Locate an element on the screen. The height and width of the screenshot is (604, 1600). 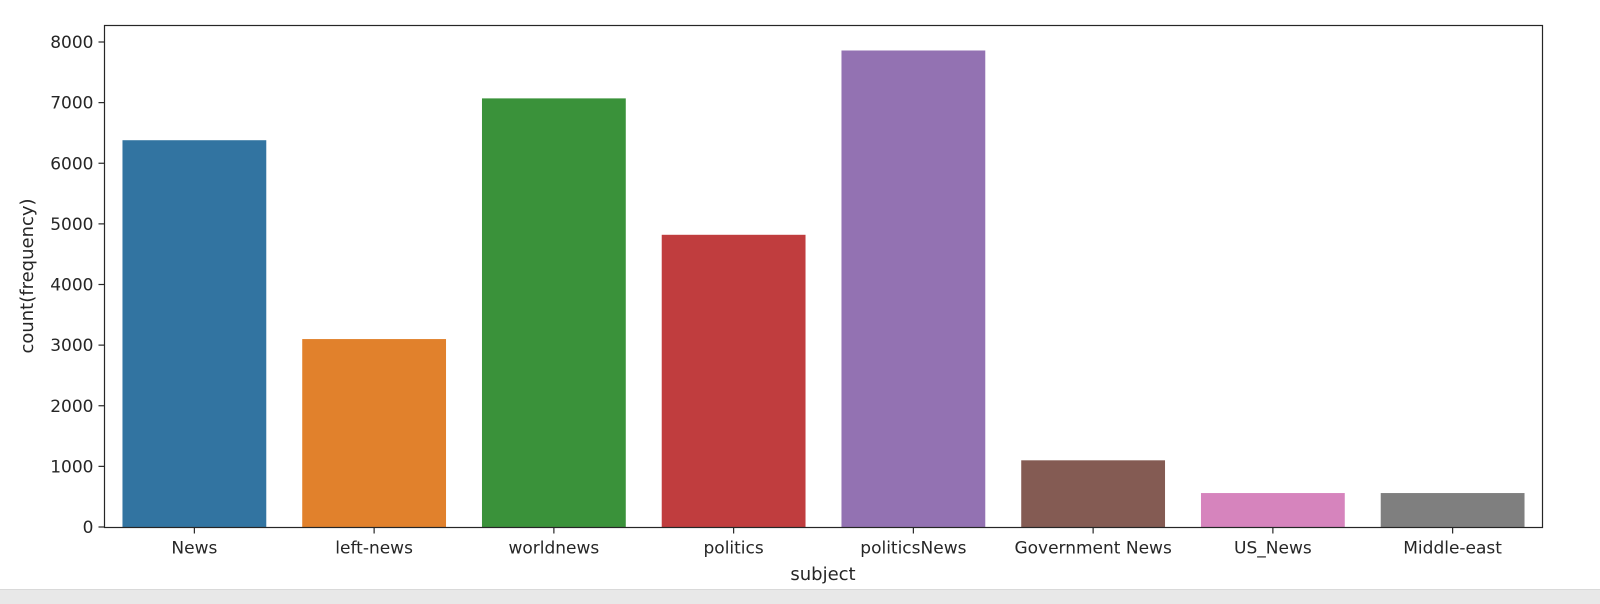
y-axis-ticks: 0 1000 2000 3000 4000 5000 6000 7000 8000 is located at coordinates (77, 285).